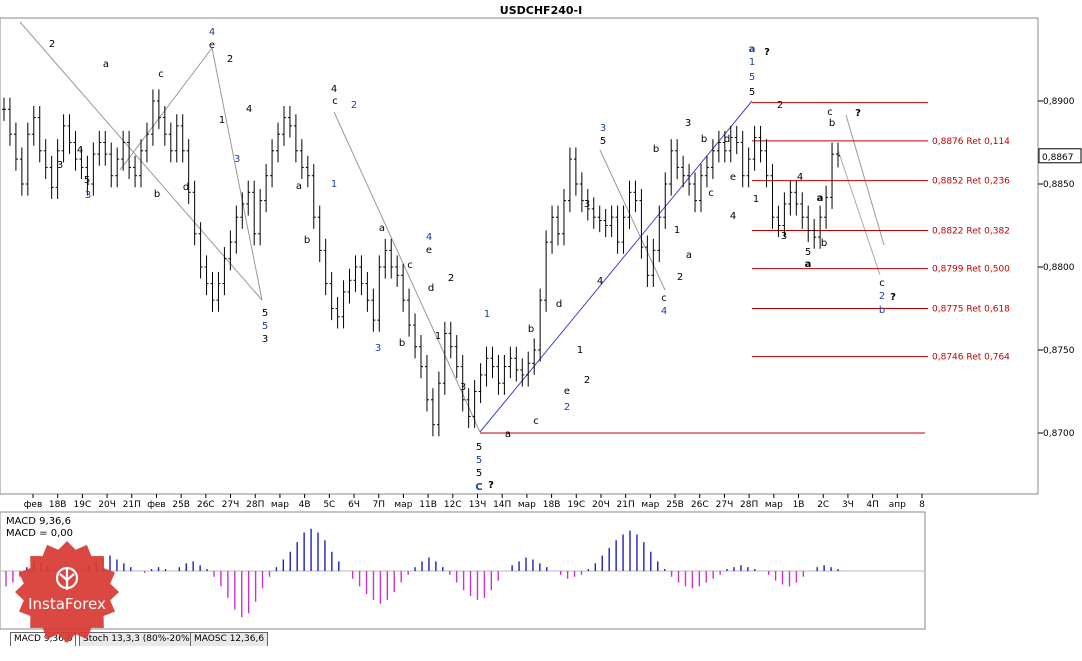 The image size is (1082, 661). I want to click on macd-title: MACD 9,36,6, so click(38, 521).